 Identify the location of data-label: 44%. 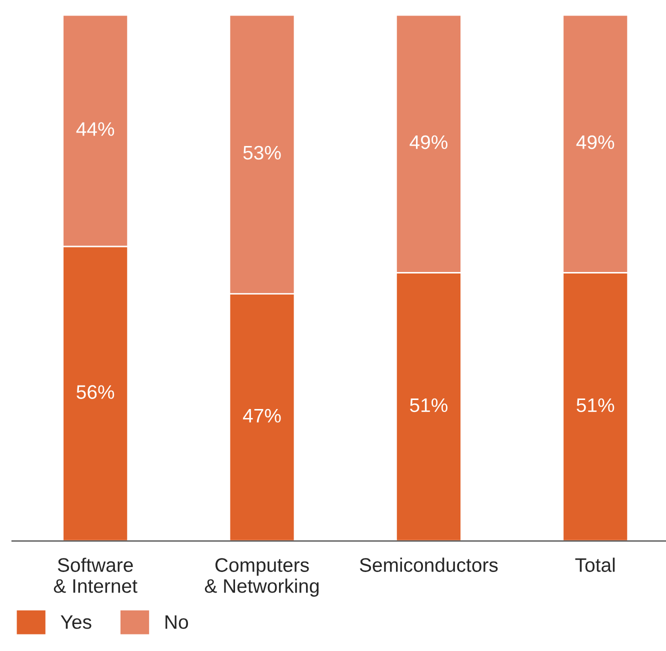
(95, 129).